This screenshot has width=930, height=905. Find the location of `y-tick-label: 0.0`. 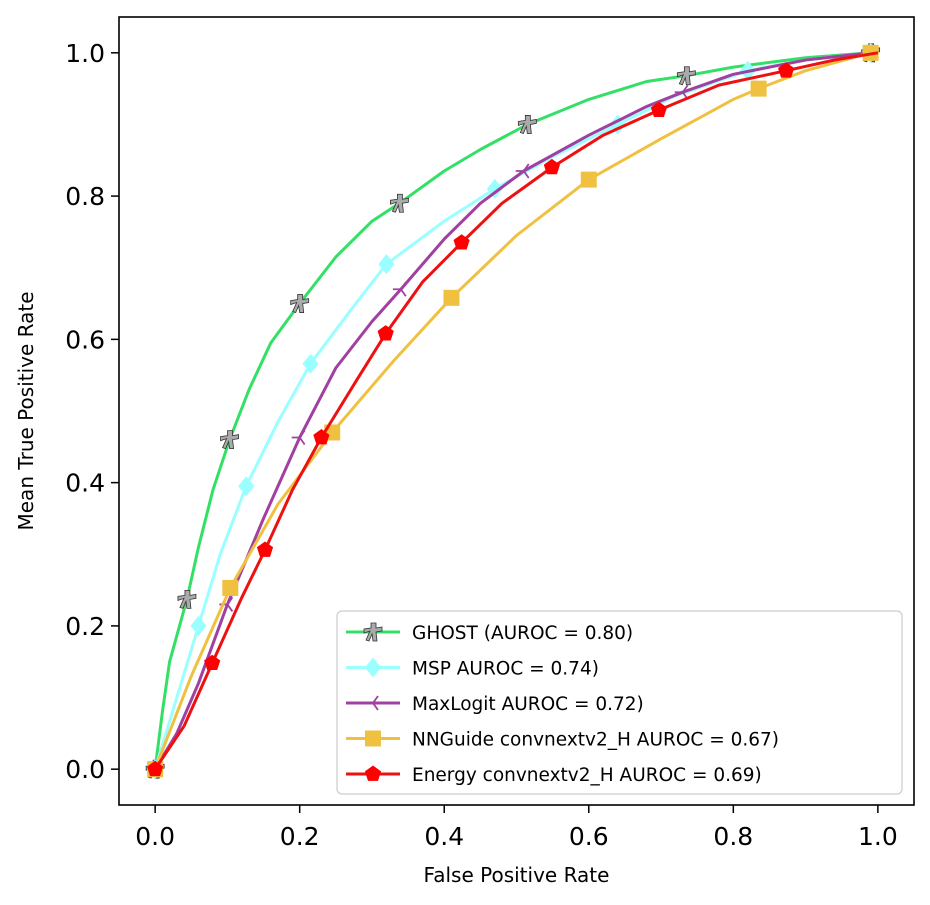

y-tick-label: 0.0 is located at coordinates (85, 769).